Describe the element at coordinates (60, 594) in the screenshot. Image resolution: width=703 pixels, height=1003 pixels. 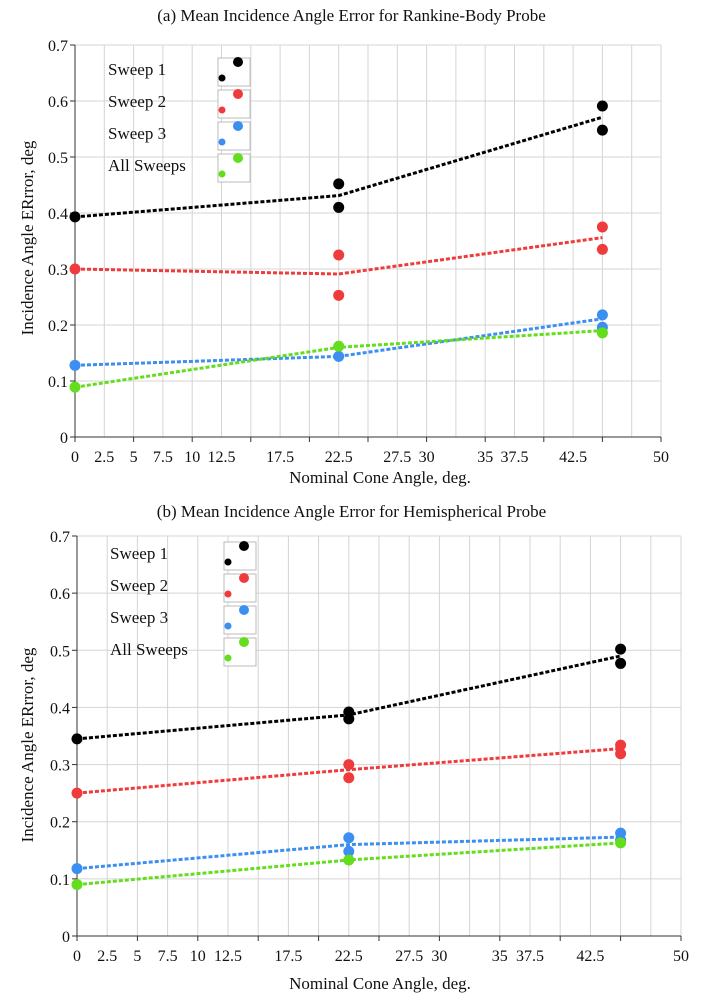
I see `y-tick-label: 0.6` at that location.